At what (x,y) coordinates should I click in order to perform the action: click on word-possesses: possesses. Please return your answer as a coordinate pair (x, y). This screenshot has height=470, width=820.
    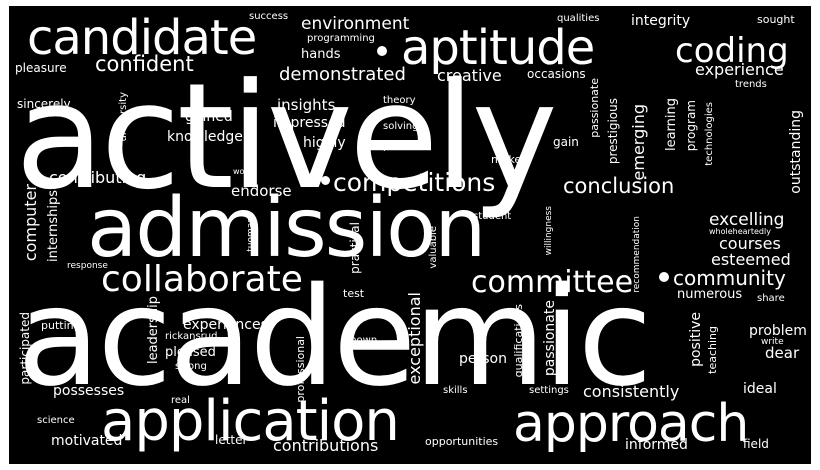
    Looking at the image, I should click on (89, 391).